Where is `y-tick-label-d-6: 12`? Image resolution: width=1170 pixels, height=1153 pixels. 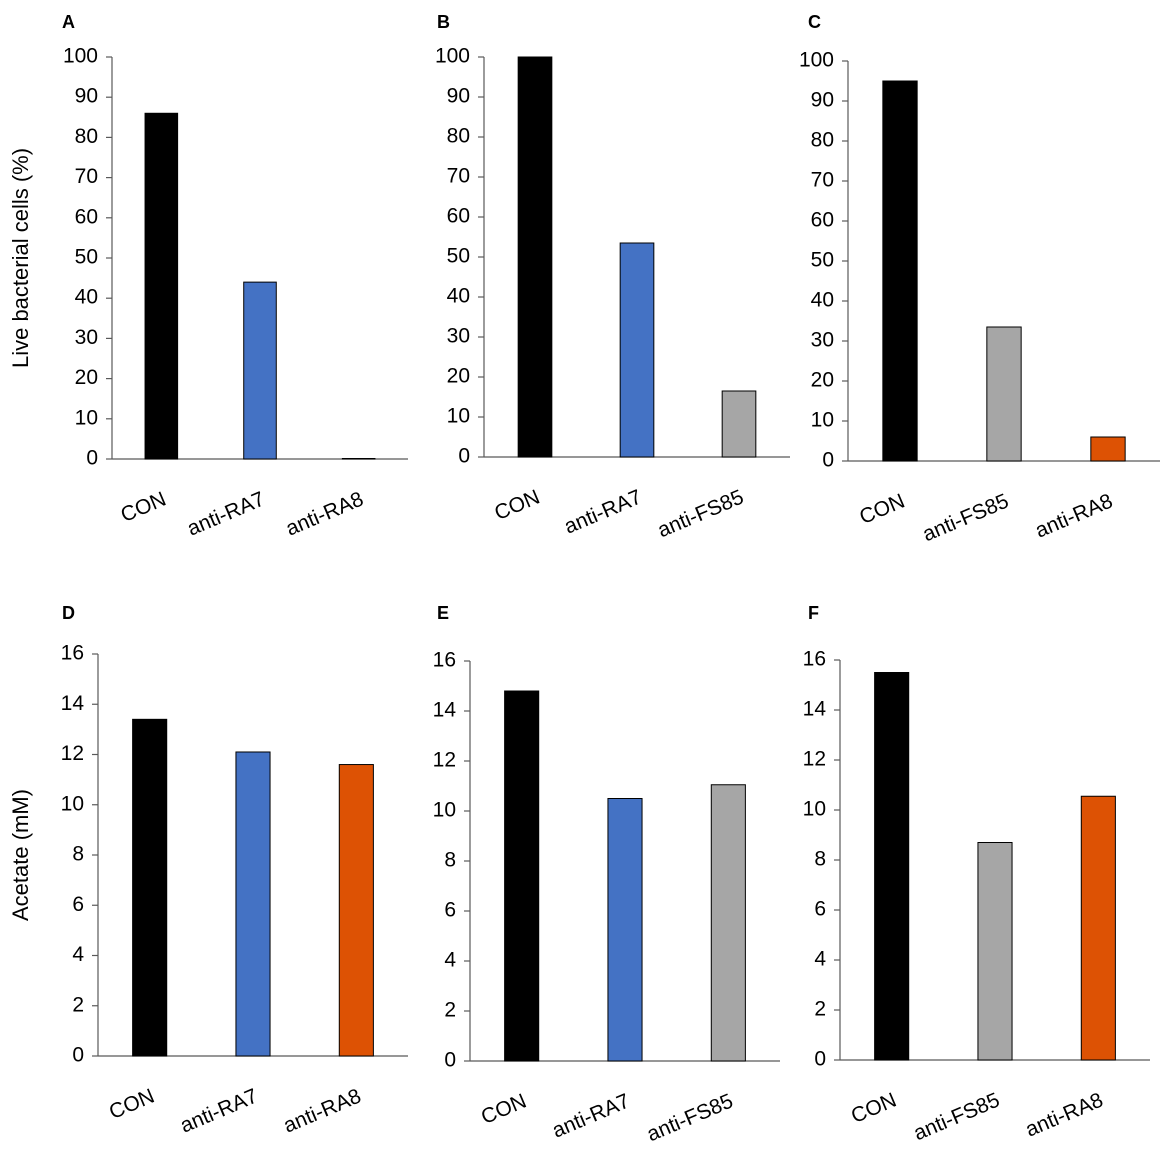
y-tick-label-d-6: 12 is located at coordinates (72, 753).